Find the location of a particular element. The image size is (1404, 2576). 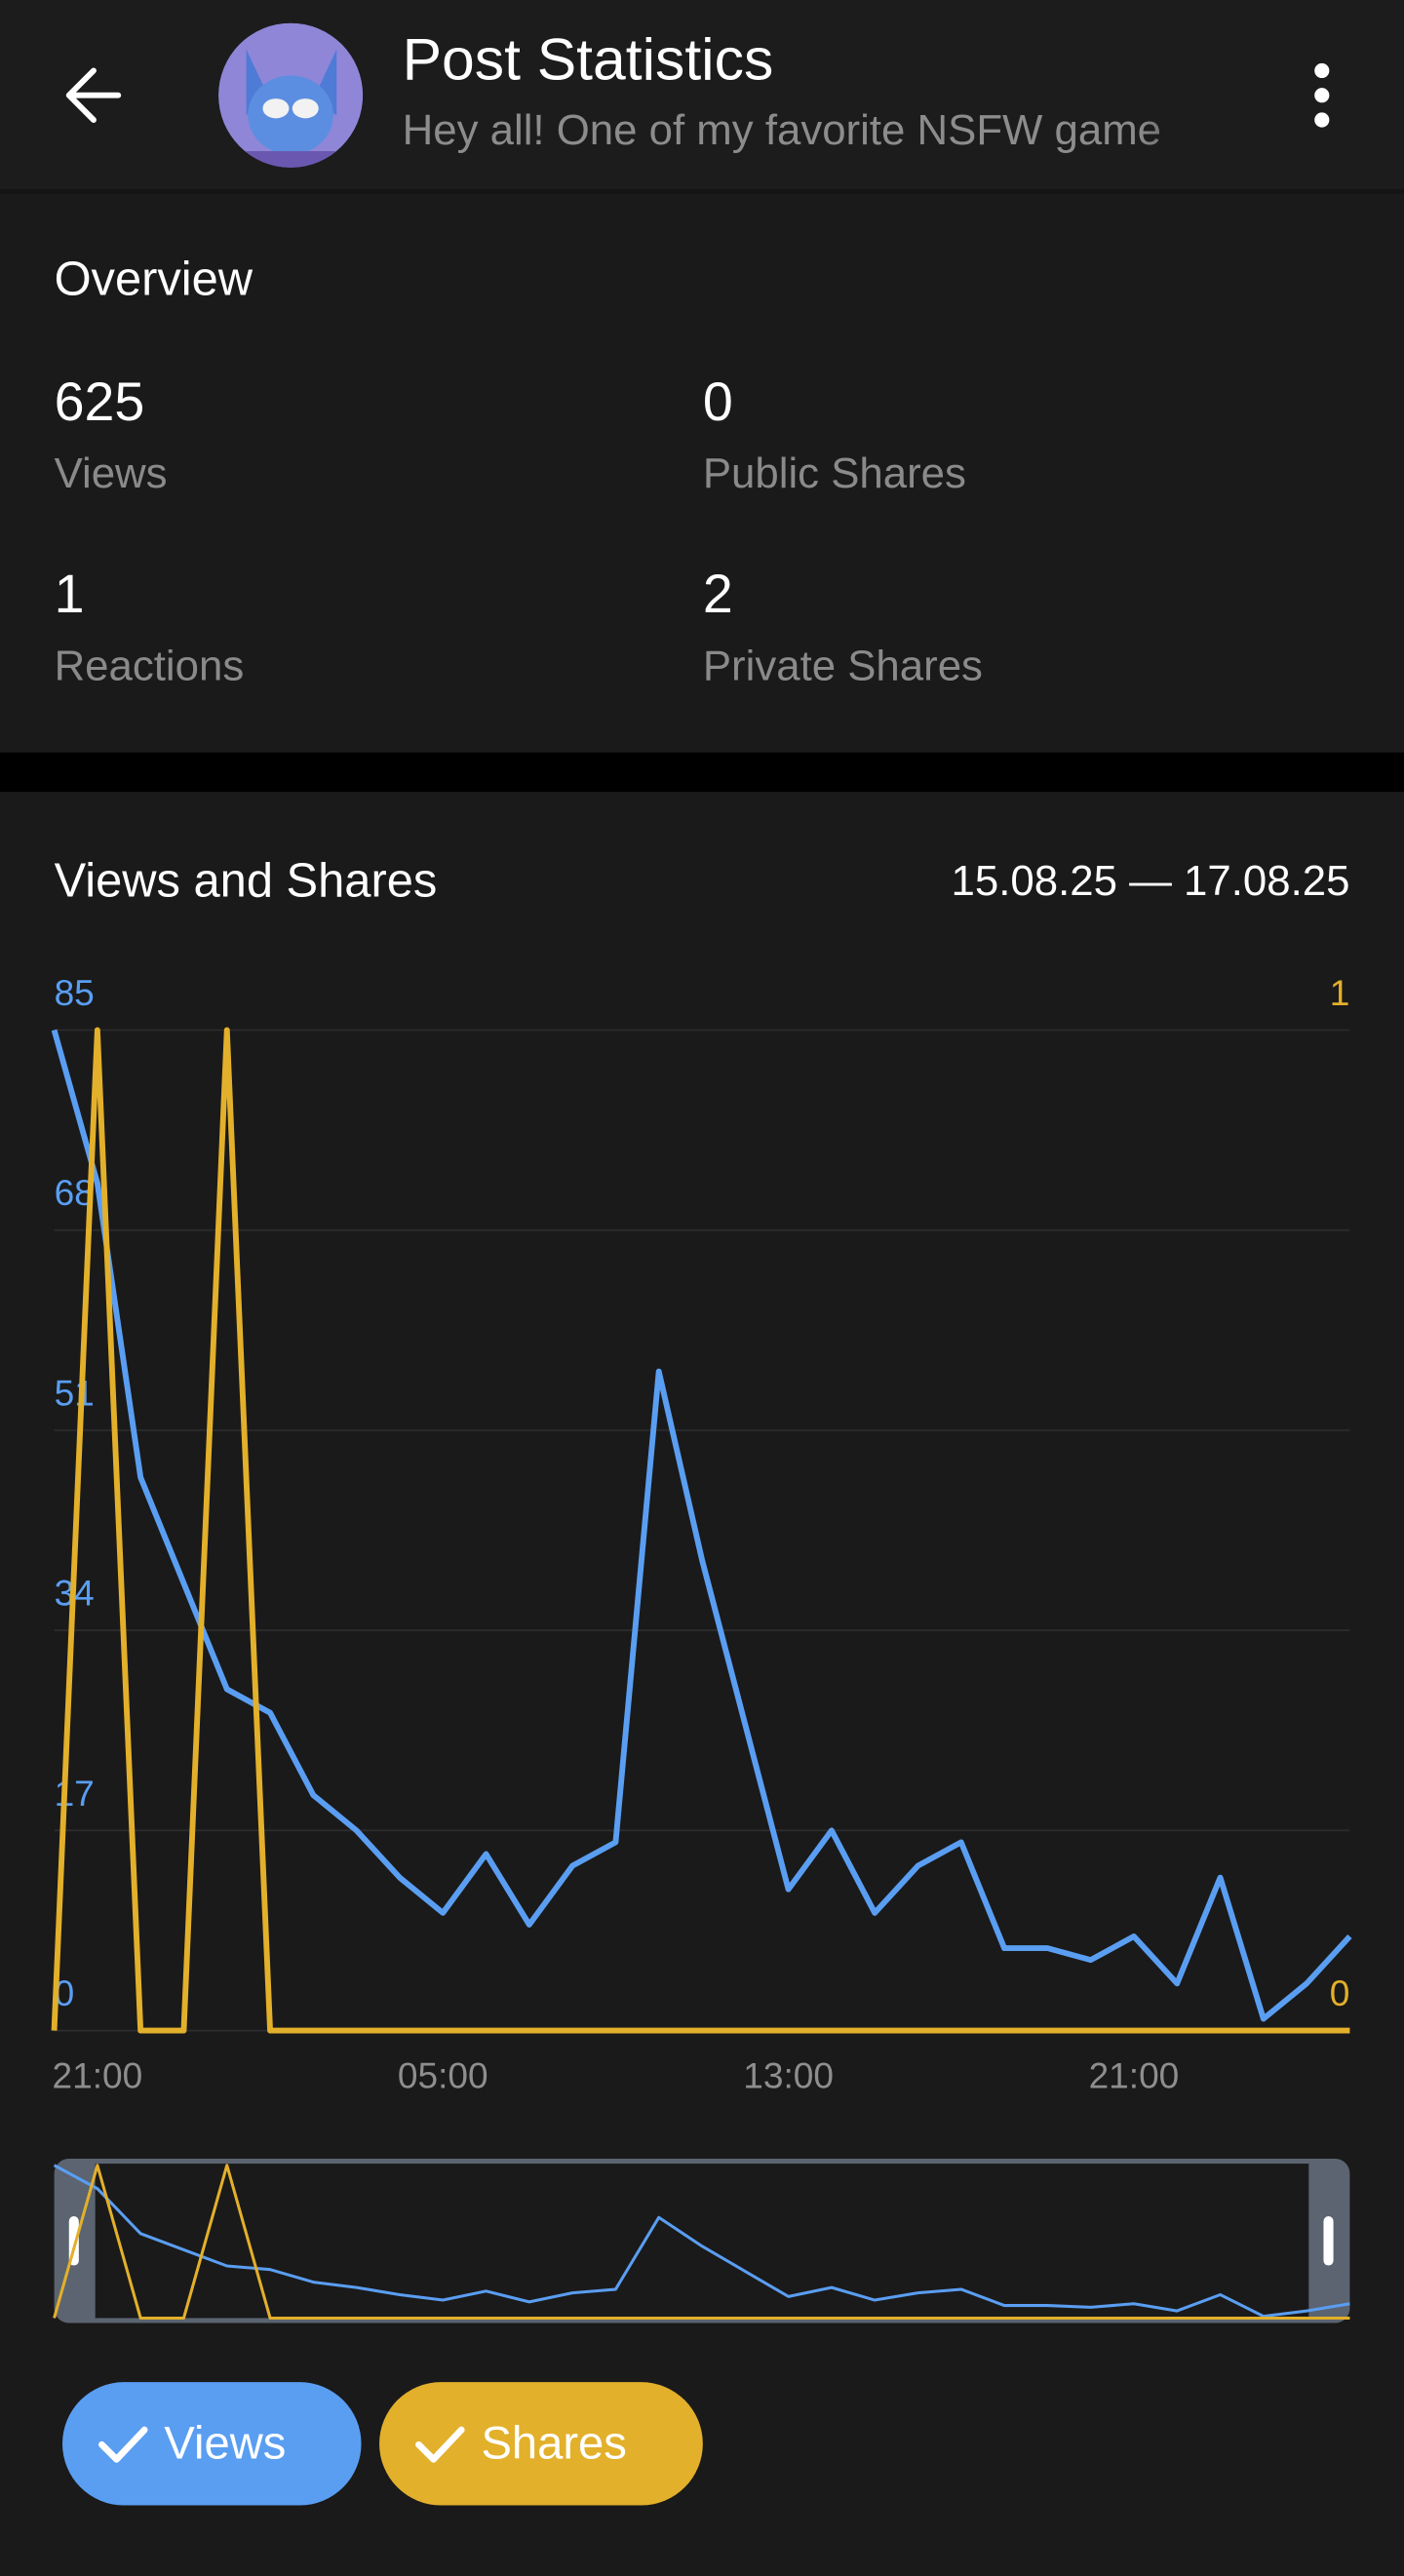

x-tick-label: 13:00 is located at coordinates (788, 2074).